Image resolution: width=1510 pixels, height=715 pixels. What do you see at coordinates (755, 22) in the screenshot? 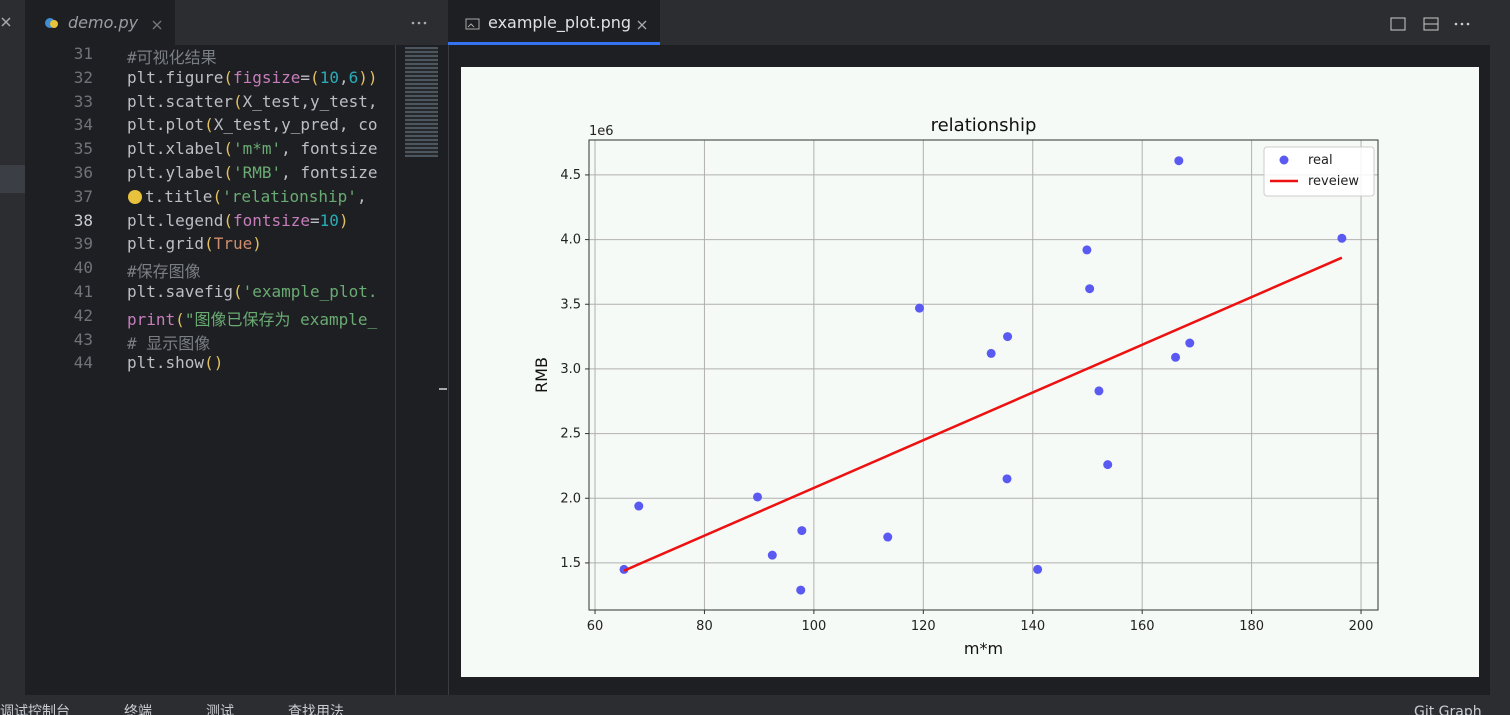
I see `tab-bar` at bounding box center [755, 22].